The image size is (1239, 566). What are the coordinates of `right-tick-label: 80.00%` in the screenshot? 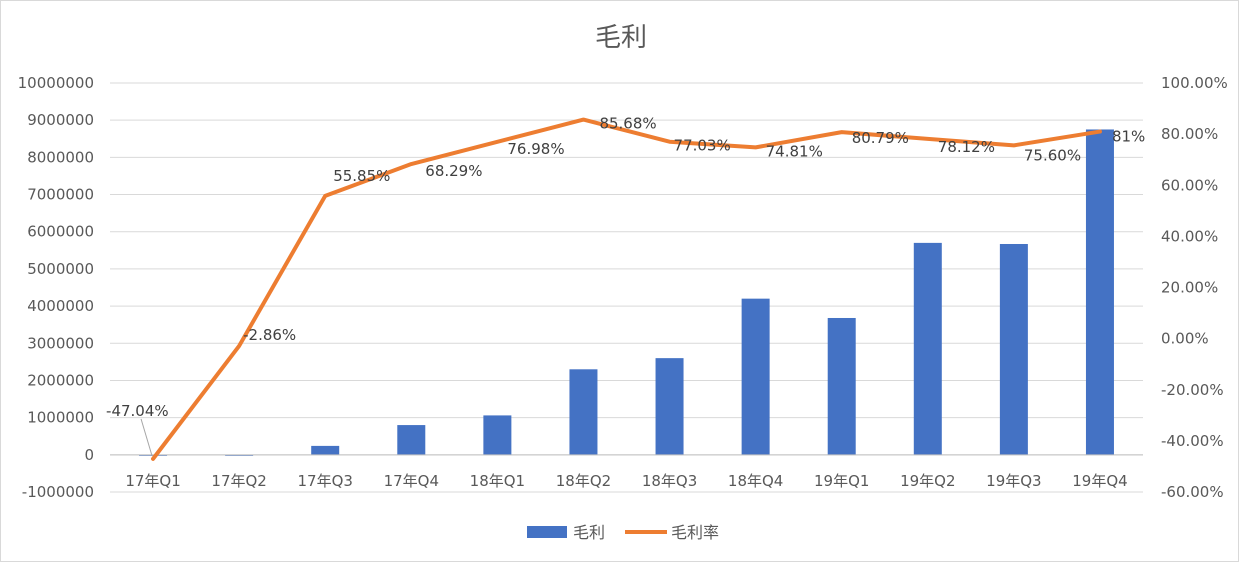 It's located at (1189, 134).